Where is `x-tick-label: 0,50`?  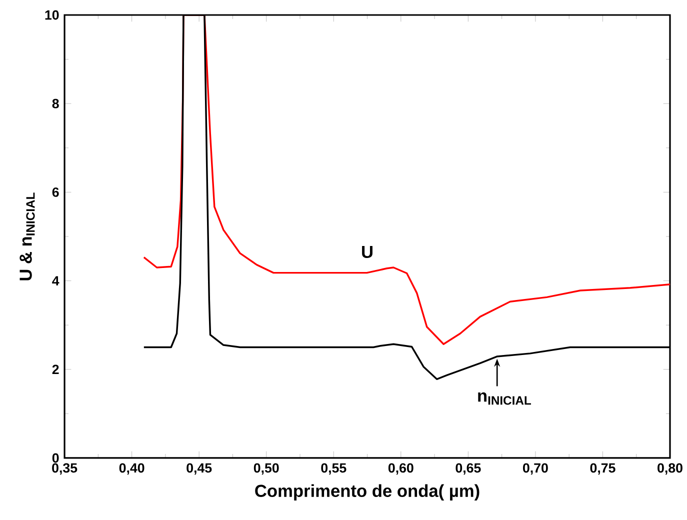
x-tick-label: 0,50 is located at coordinates (266, 469).